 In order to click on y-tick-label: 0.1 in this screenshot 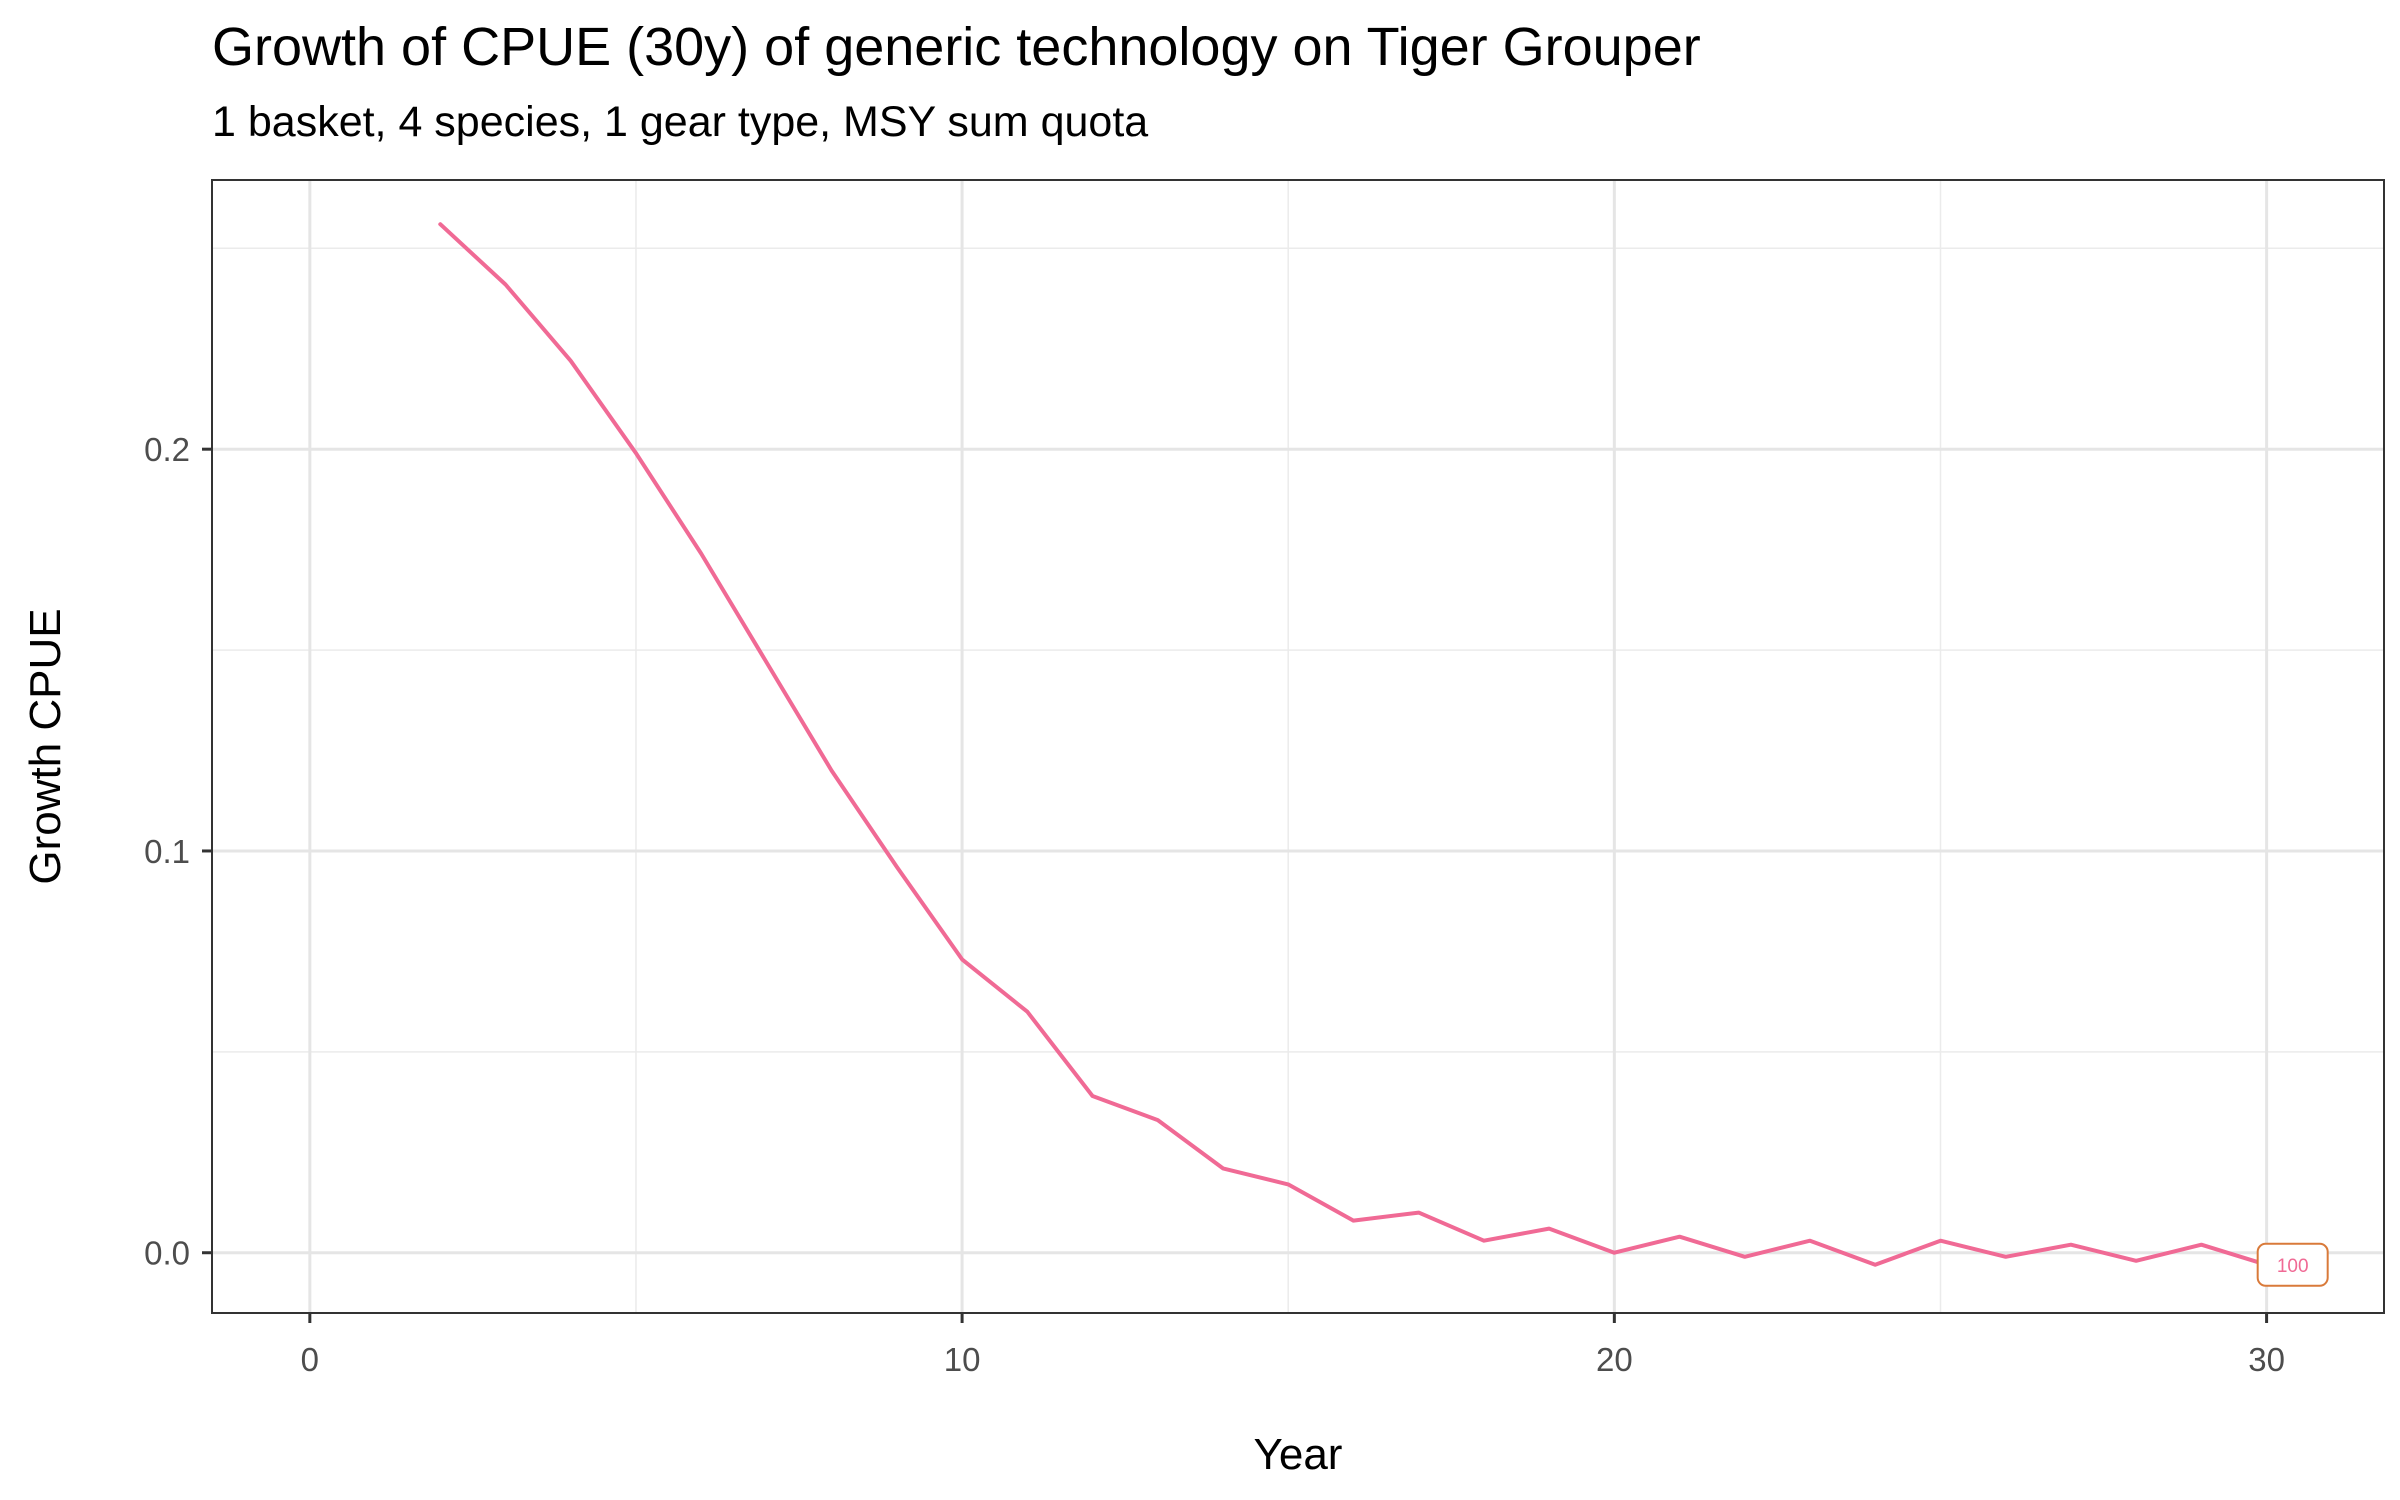, I will do `click(167, 851)`.